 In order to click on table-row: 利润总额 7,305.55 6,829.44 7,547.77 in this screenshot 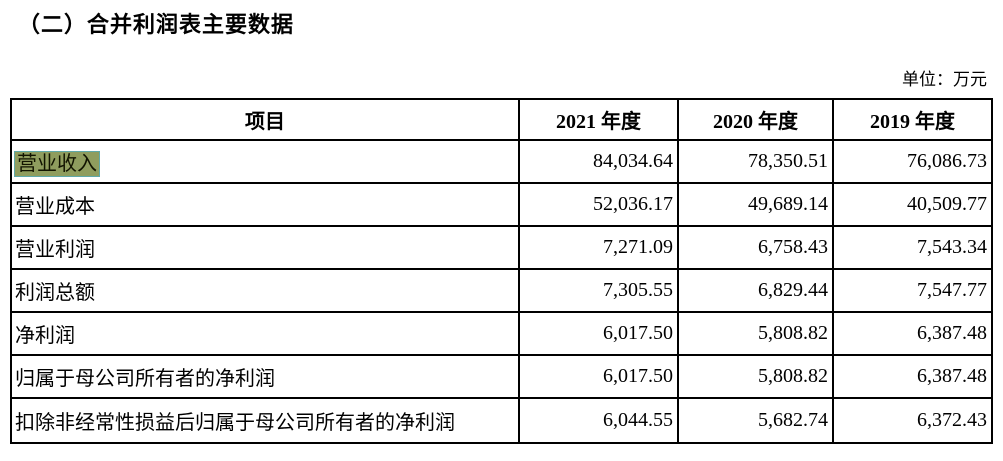, I will do `click(501, 290)`.